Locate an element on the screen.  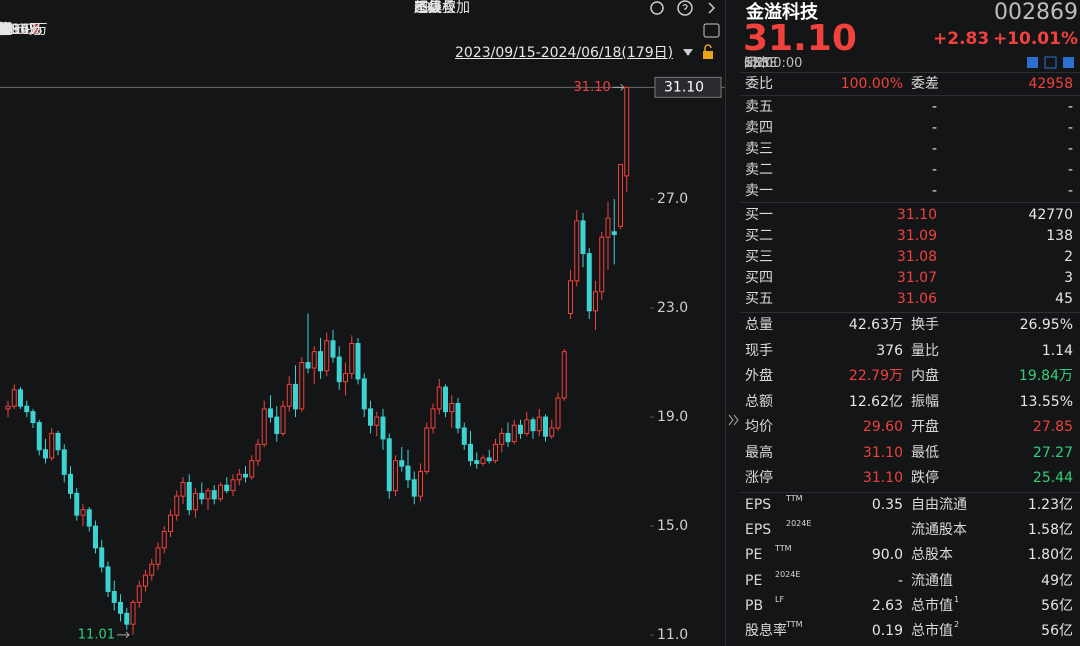
menu-item: 超级叠加 is located at coordinates (442, 8).